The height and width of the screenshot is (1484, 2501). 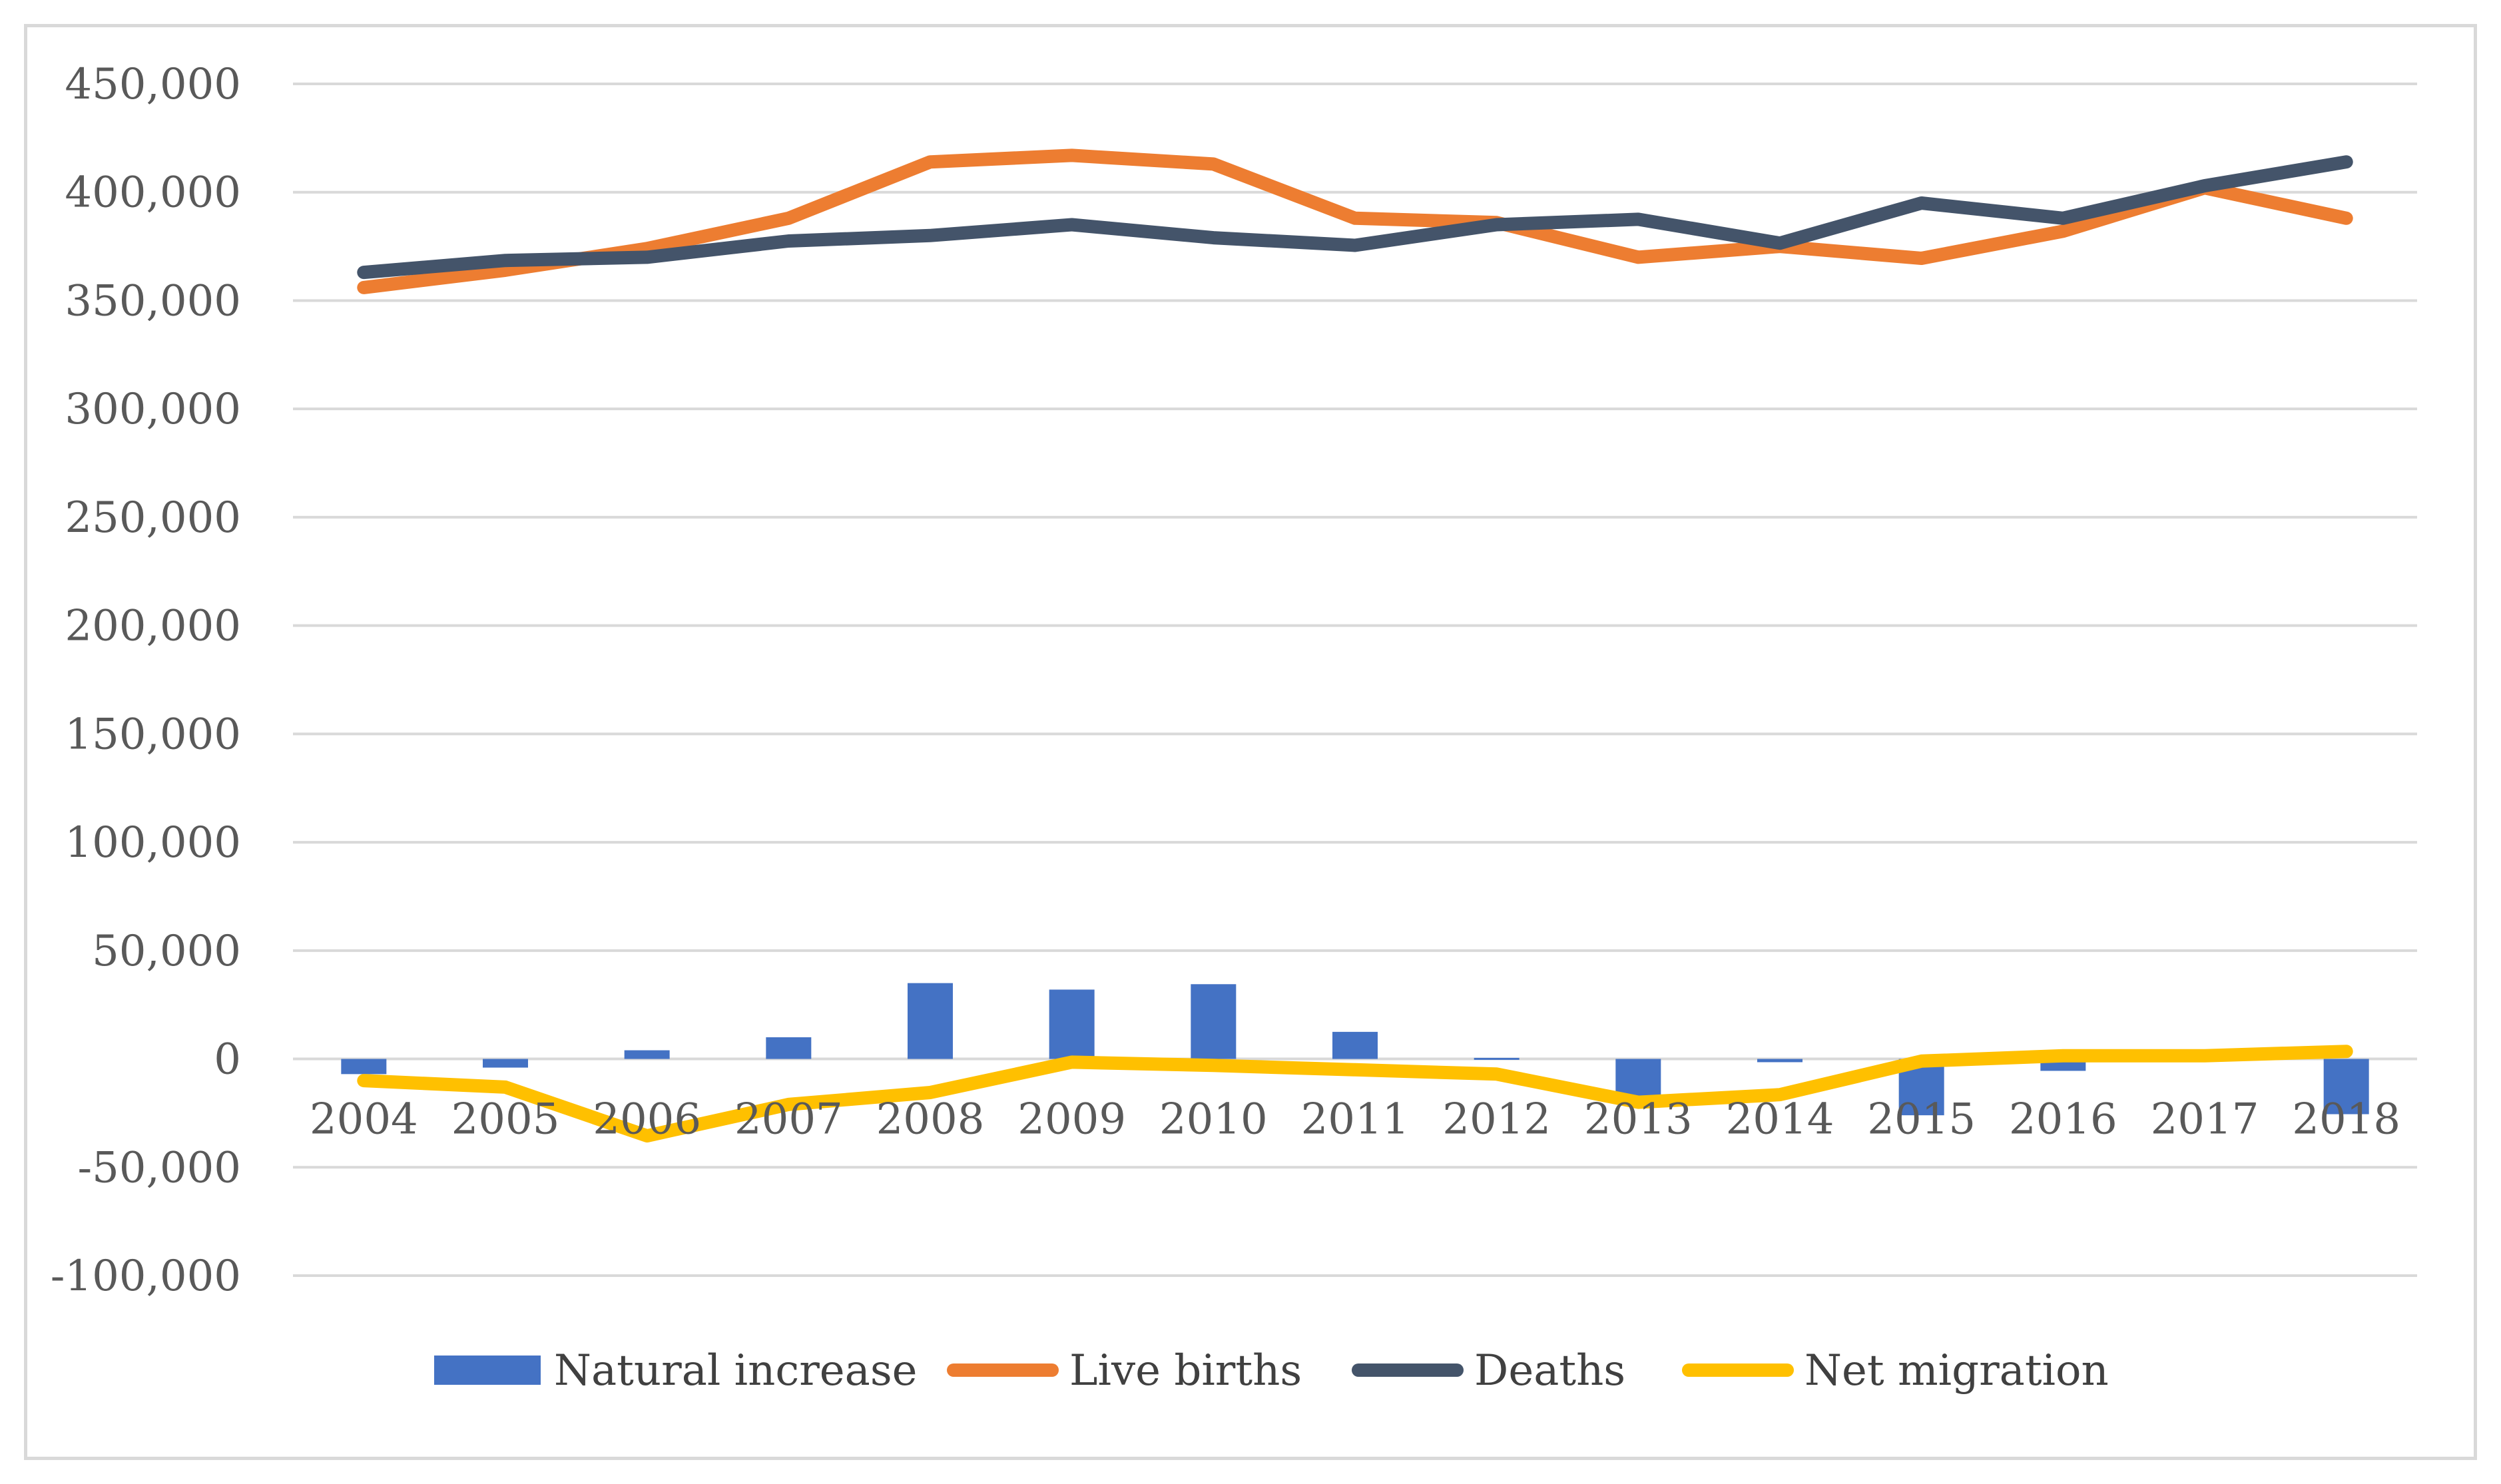 What do you see at coordinates (1549, 1370) in the screenshot?
I see `legend-label-deaths: Deaths` at bounding box center [1549, 1370].